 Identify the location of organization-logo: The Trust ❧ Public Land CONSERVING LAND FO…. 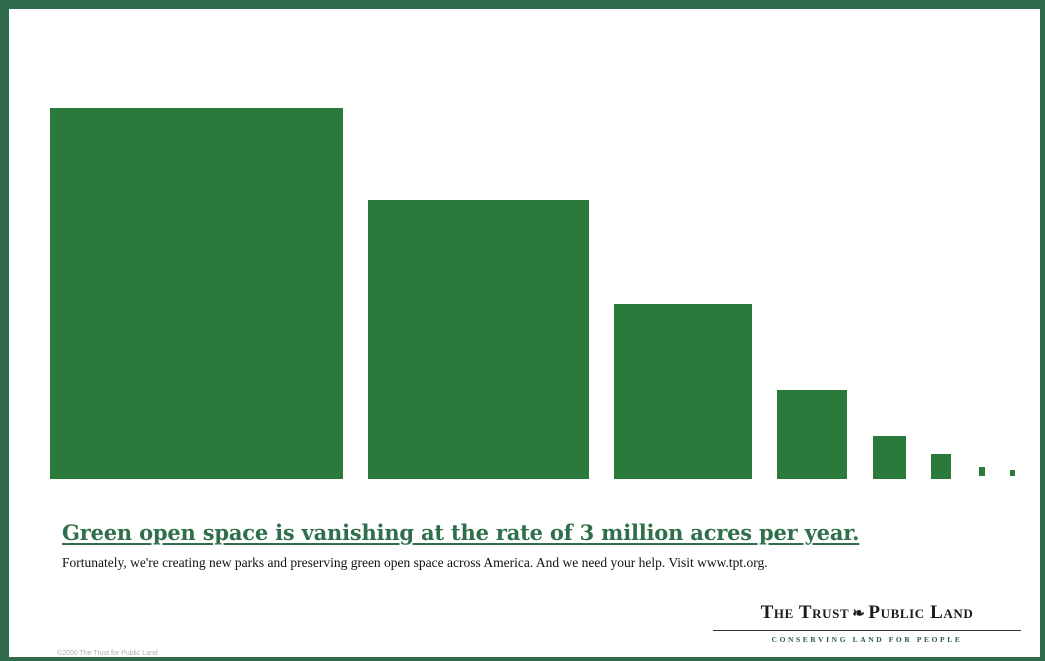
(867, 623).